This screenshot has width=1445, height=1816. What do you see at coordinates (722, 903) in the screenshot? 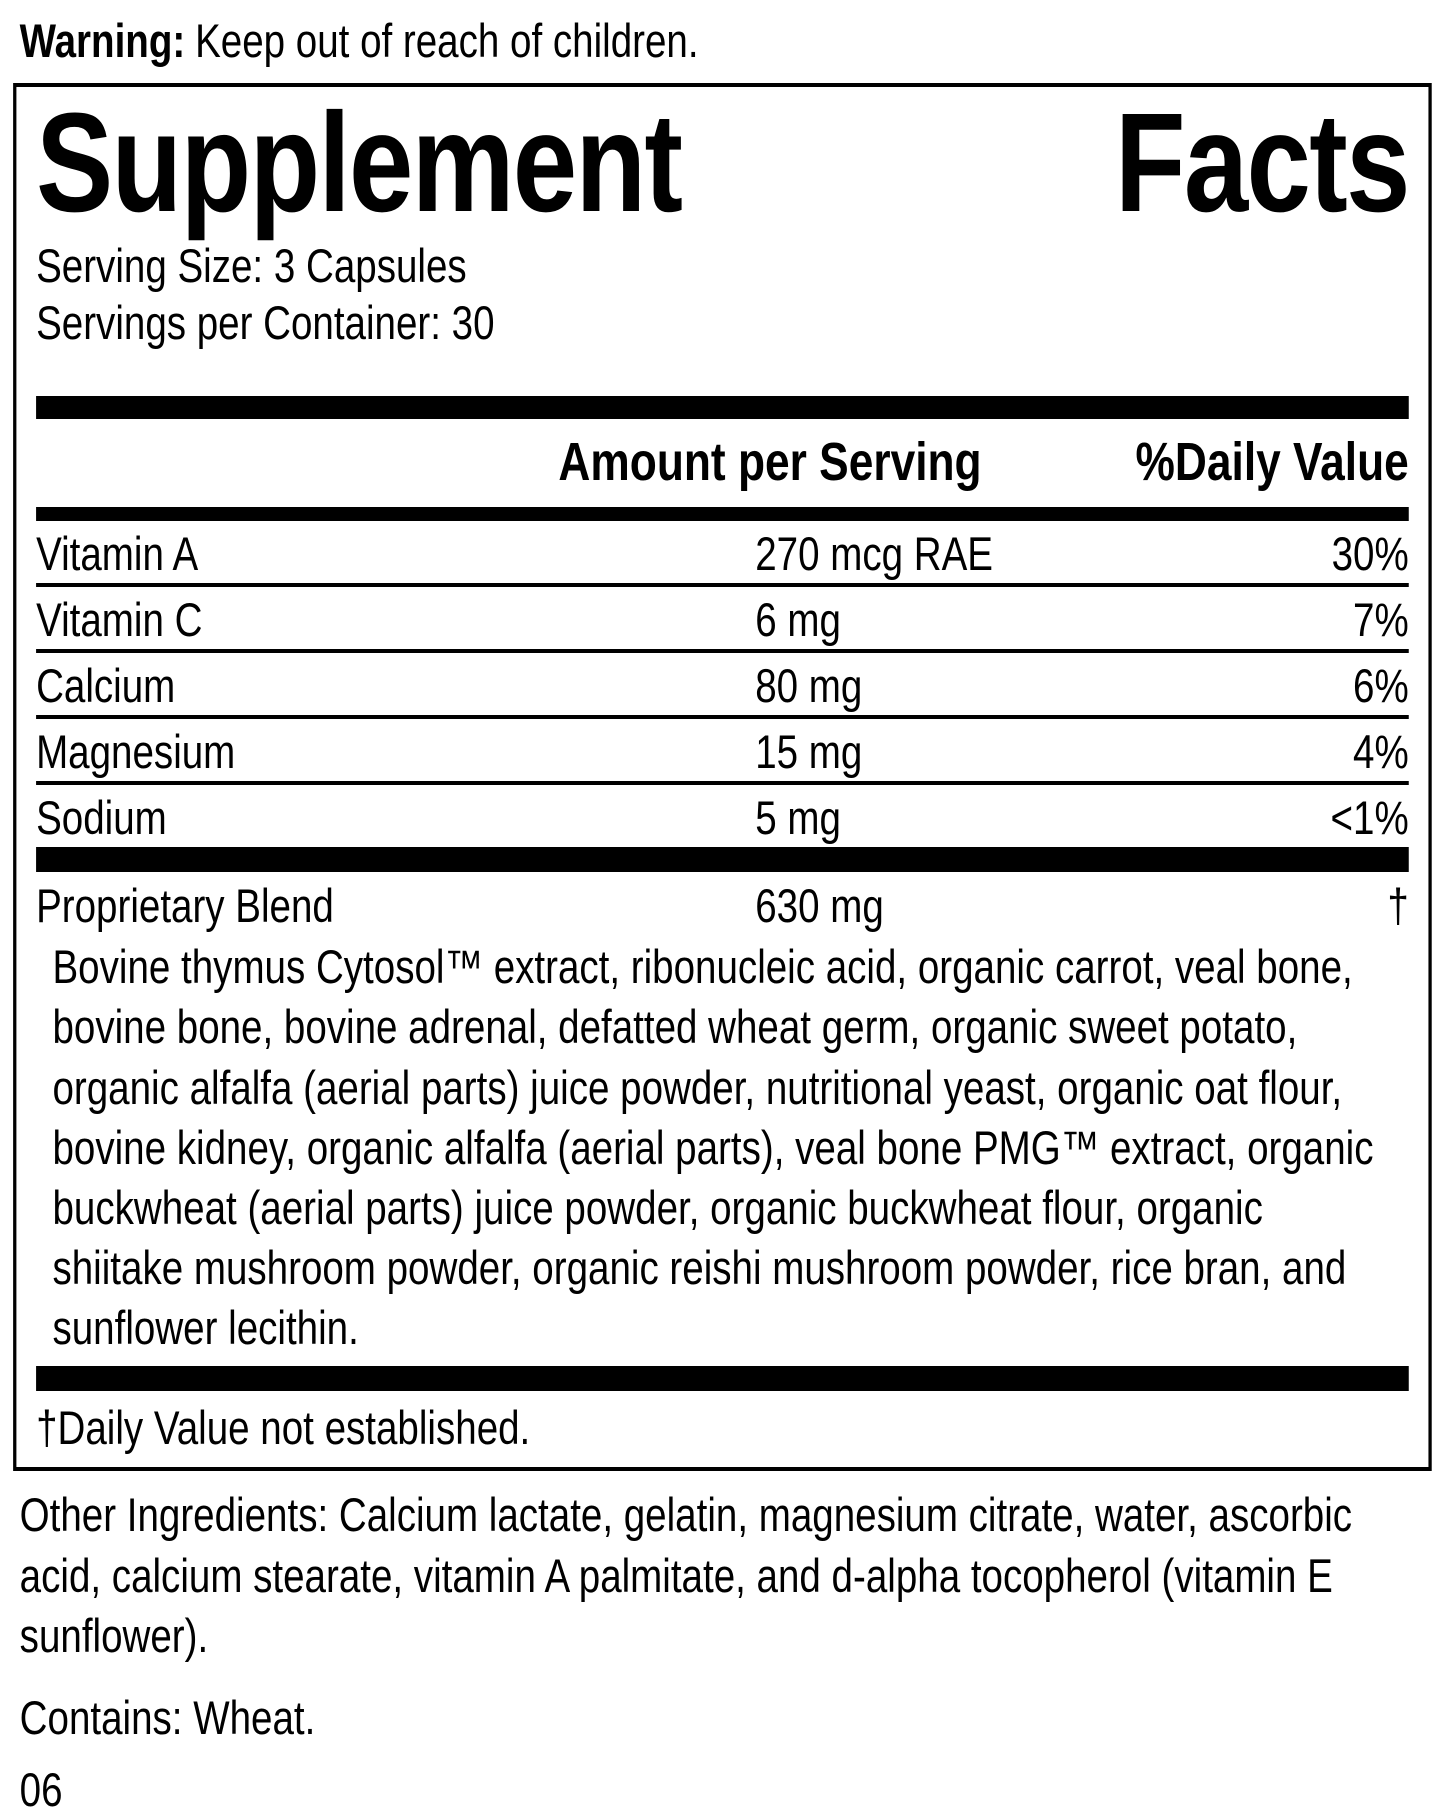
I see `proprietary-blend-row: Proprietary Blend 630 mg †` at bounding box center [722, 903].